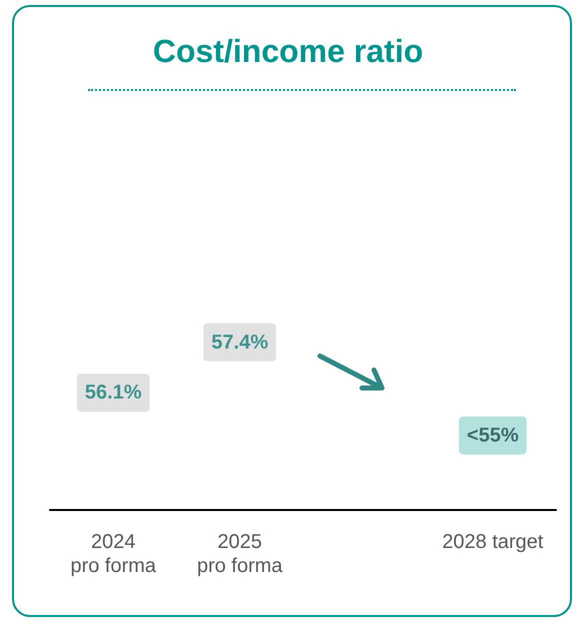 Image resolution: width=576 pixels, height=621 pixels. Describe the element at coordinates (113, 554) in the screenshot. I see `category-label: 2024 pro forma` at that location.